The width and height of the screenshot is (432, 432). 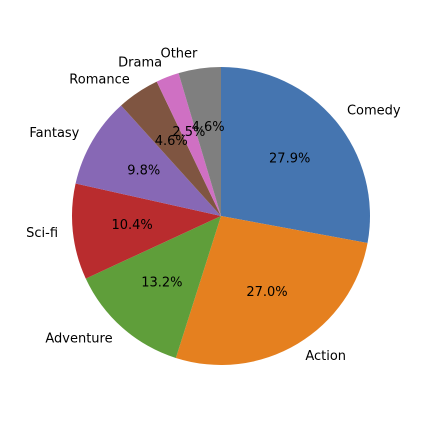 I want to click on category-label-comedy: Comedy, so click(x=374, y=111).